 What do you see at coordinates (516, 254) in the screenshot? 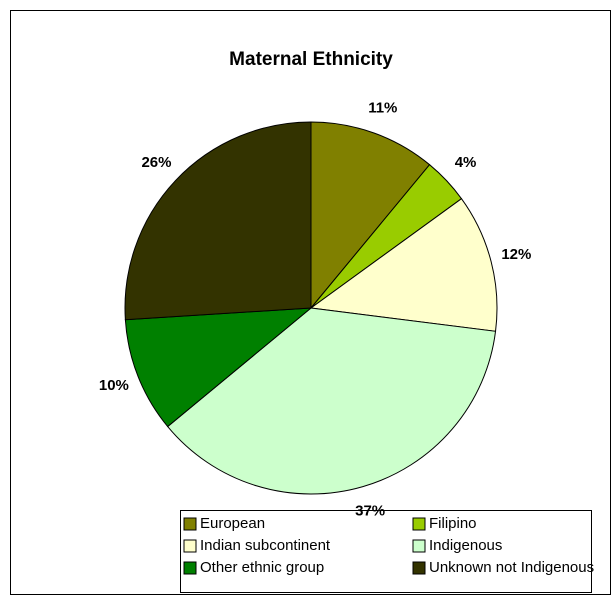
I see `data-label: 12%` at bounding box center [516, 254].